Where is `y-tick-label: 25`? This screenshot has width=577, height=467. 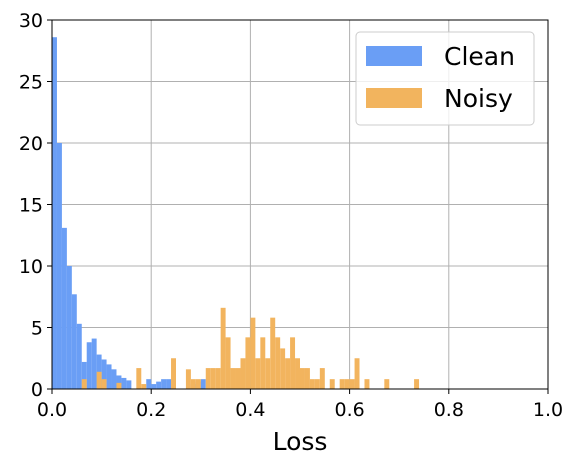 y-tick-label: 25 is located at coordinates (31, 83).